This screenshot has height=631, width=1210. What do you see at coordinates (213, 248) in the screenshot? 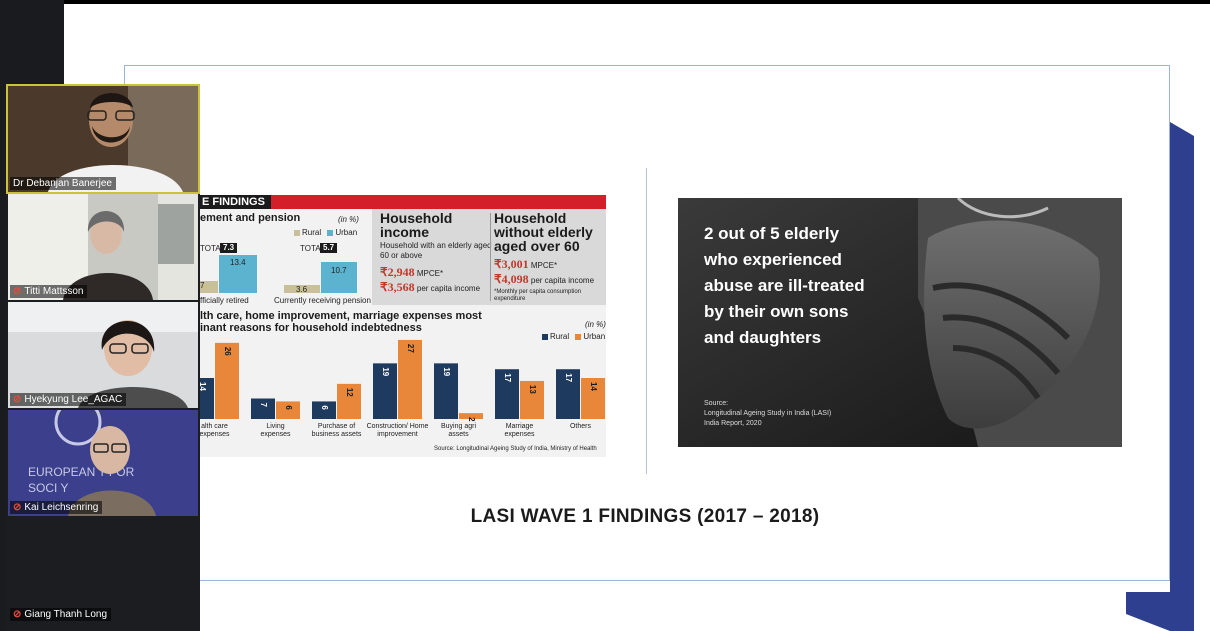
I see `total-label-1: TOTAL` at bounding box center [213, 248].